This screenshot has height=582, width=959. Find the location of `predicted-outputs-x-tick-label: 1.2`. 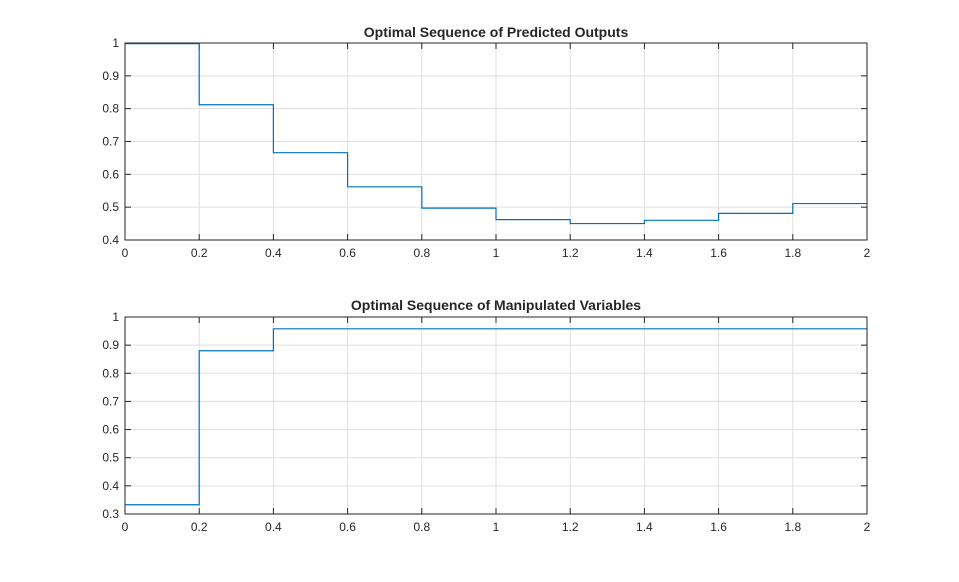

predicted-outputs-x-tick-label: 1.2 is located at coordinates (570, 253).